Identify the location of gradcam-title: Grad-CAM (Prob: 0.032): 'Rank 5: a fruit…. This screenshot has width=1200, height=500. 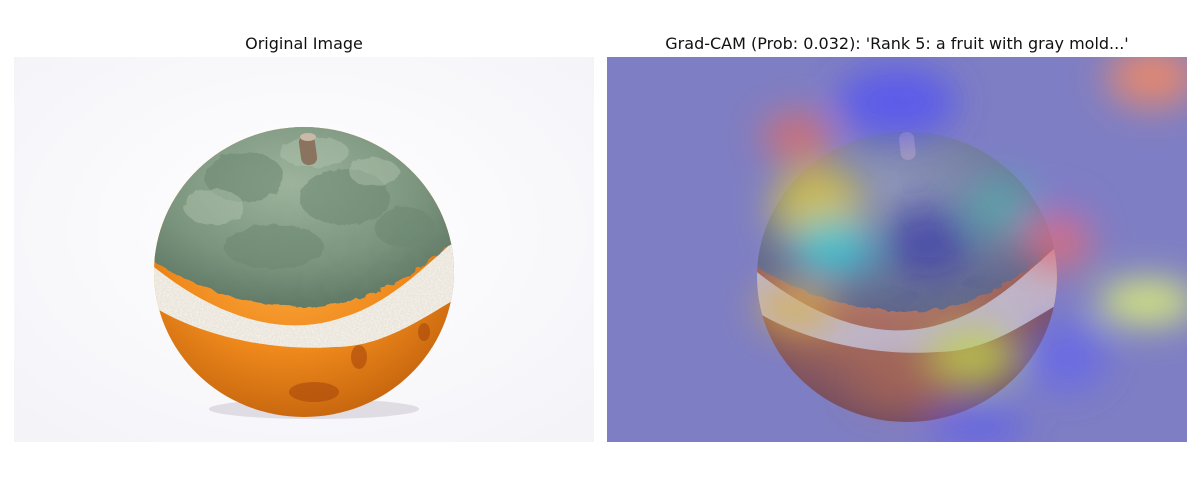
(897, 43).